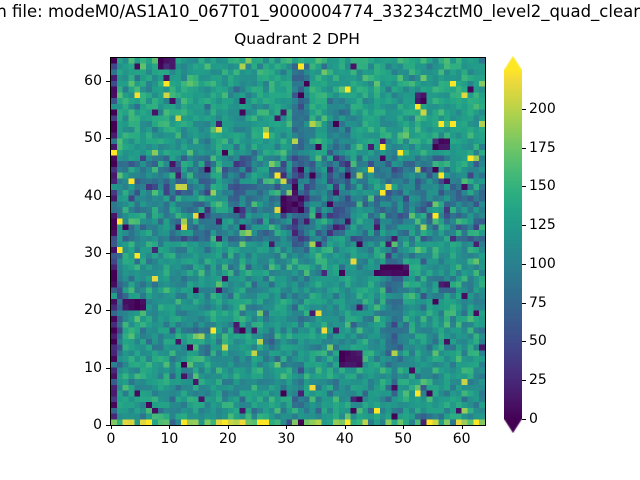  What do you see at coordinates (344, 439) in the screenshot?
I see `x-tick-label: 40` at bounding box center [344, 439].